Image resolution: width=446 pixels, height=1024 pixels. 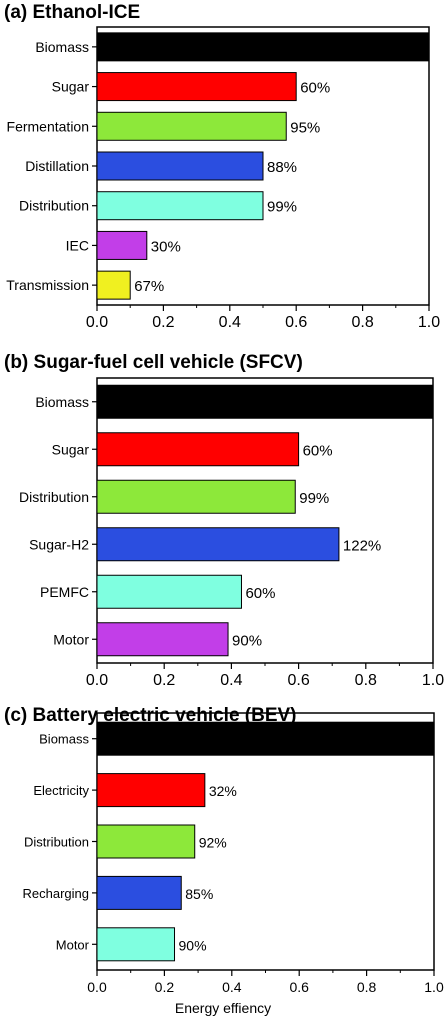 What do you see at coordinates (56, 893) in the screenshot?
I see `category-label: Recharging` at bounding box center [56, 893].